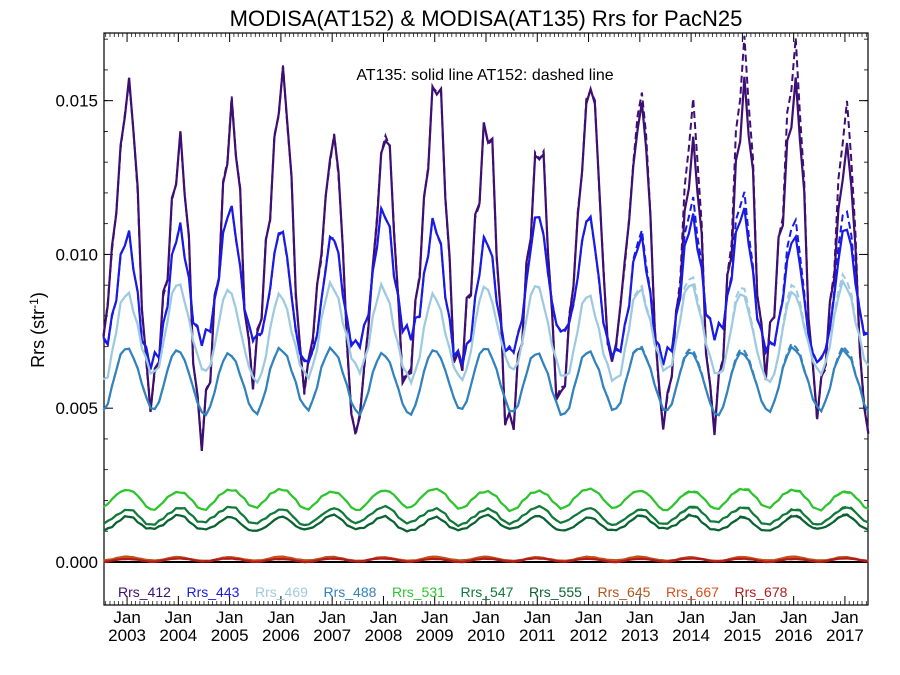 This screenshot has width=900, height=675. Describe the element at coordinates (34, 303) in the screenshot. I see `y-axis-label-sup: -1` at that location.